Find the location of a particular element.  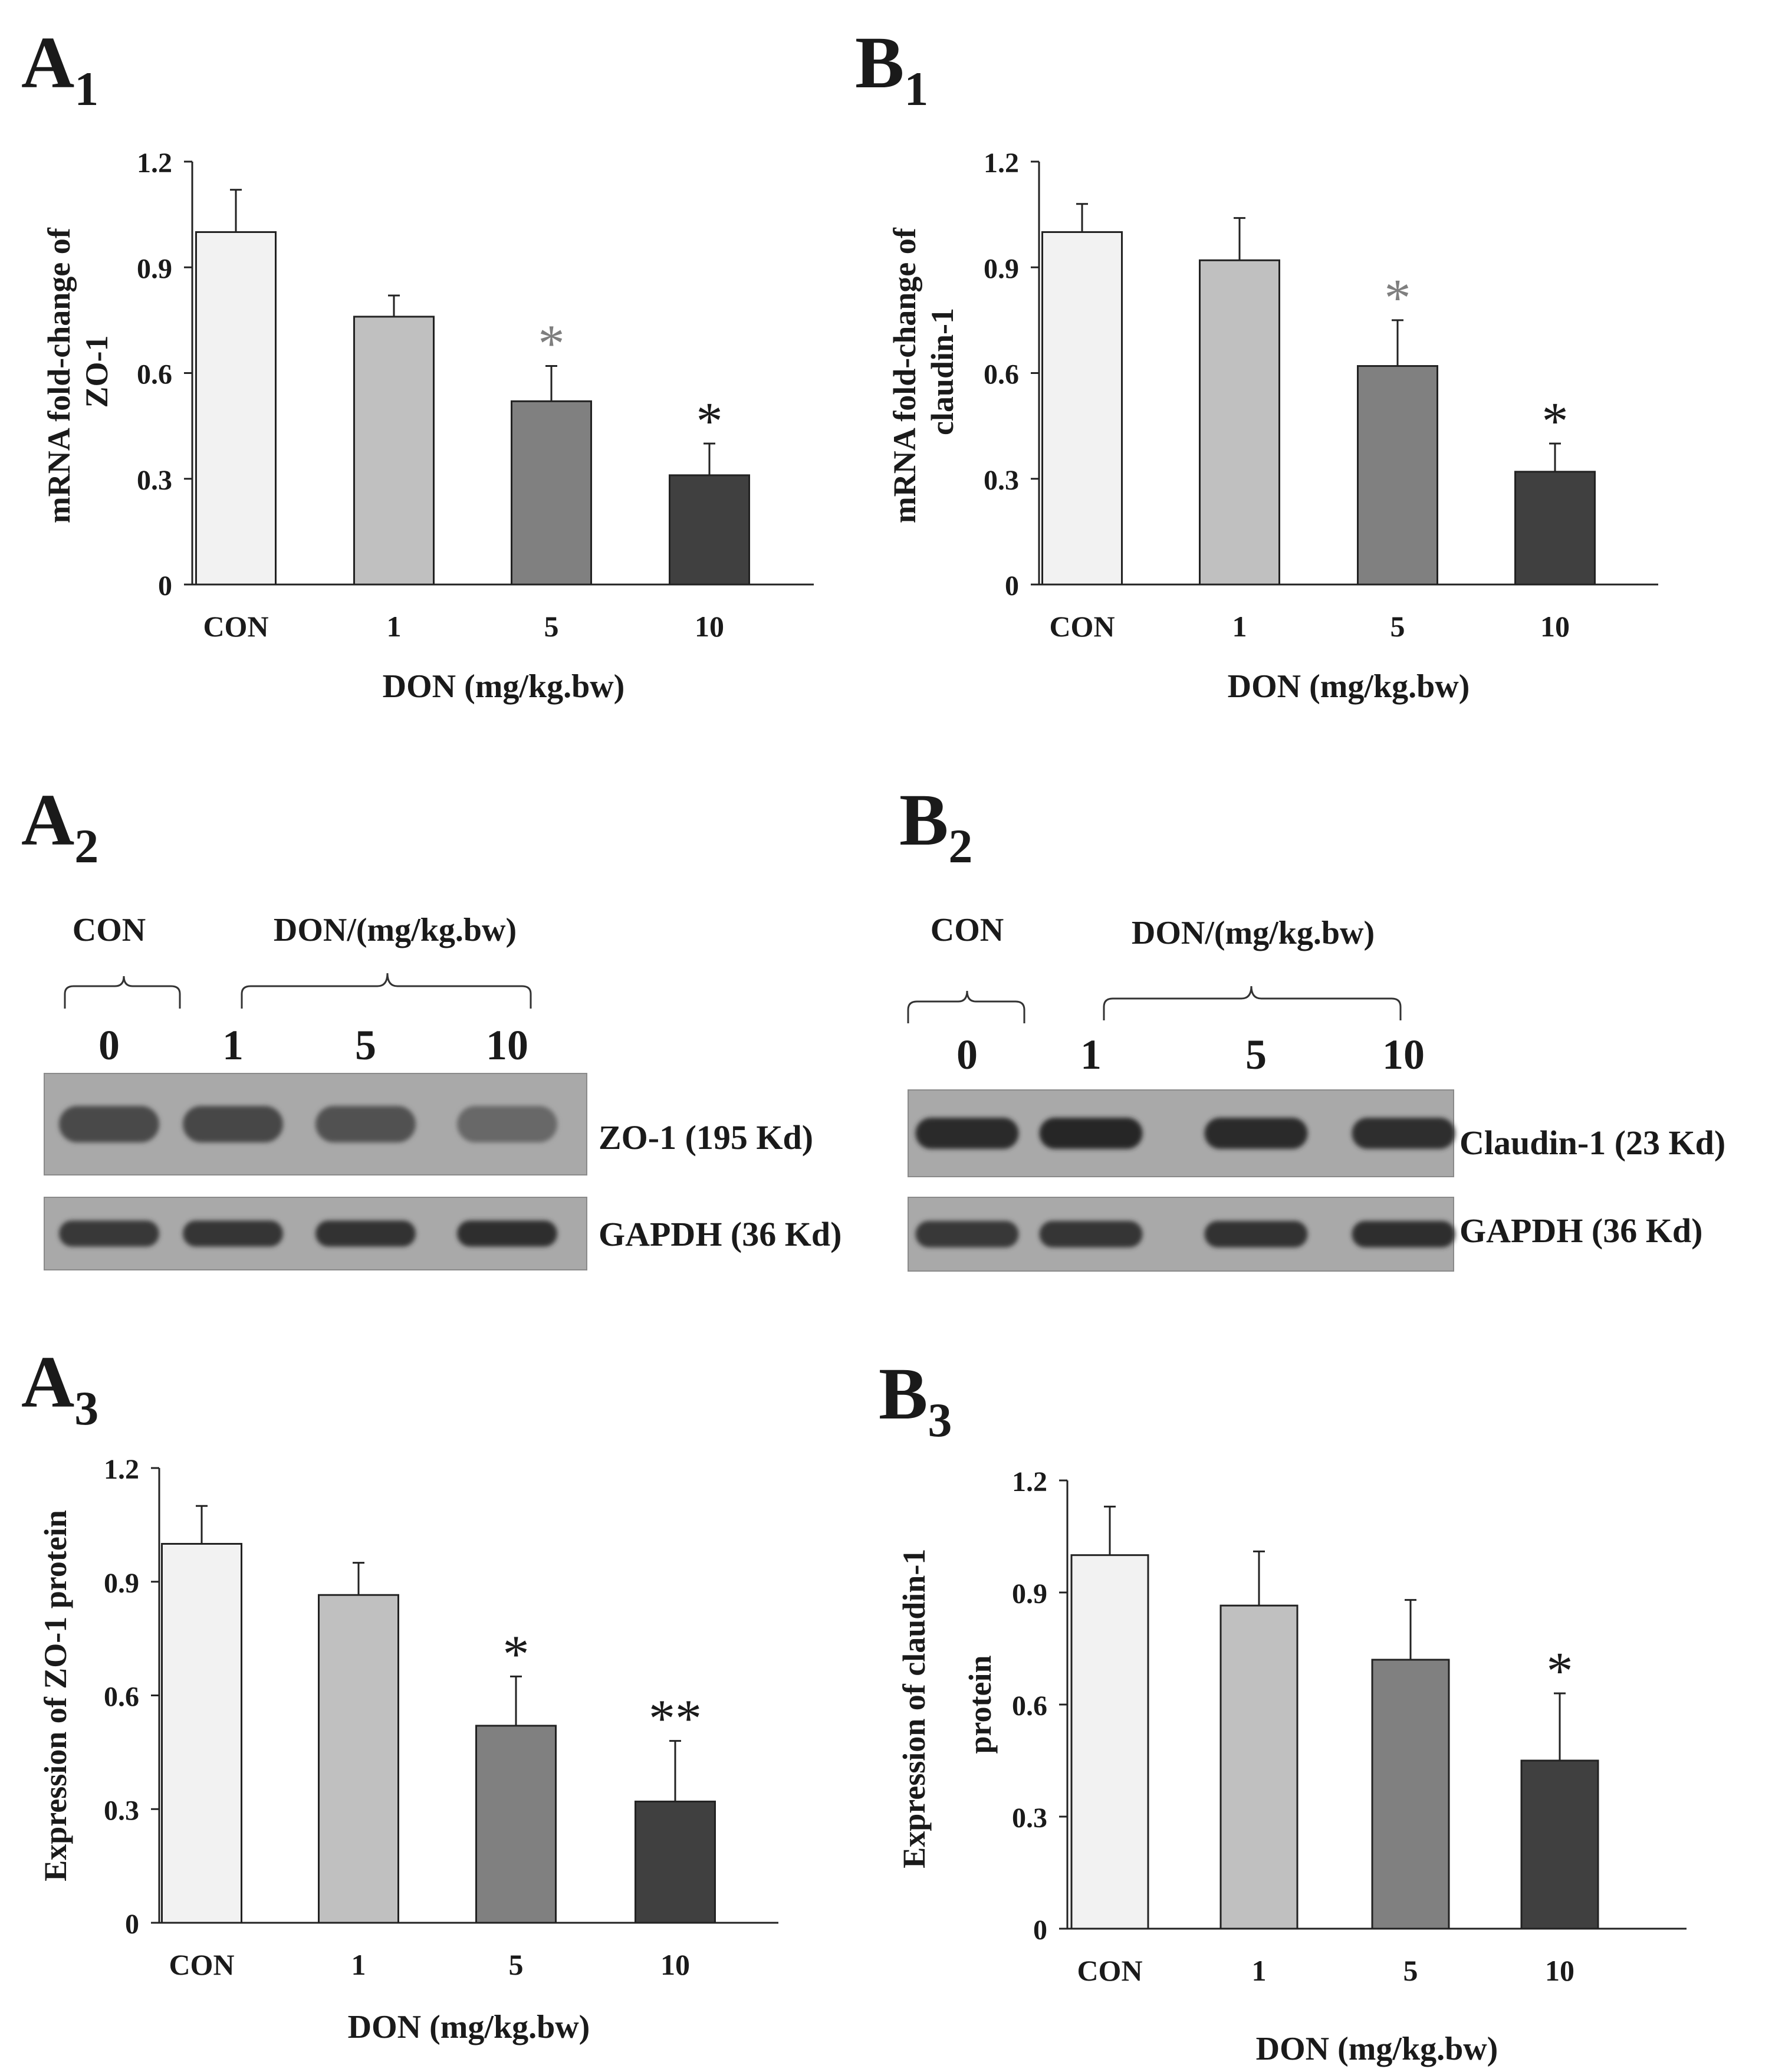

blot-b2-bracket-con is located at coordinates (966, 1006).